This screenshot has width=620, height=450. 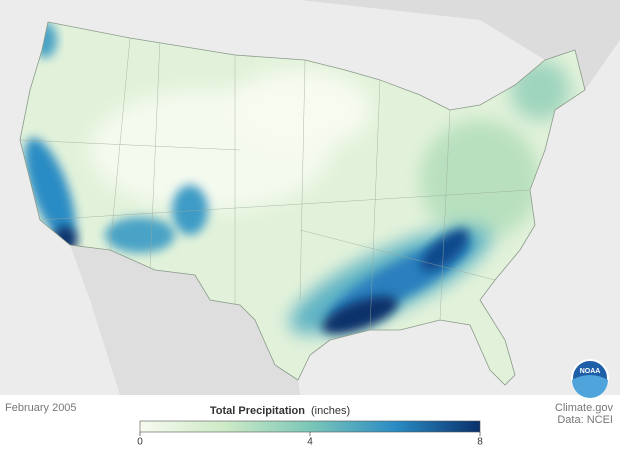 What do you see at coordinates (480, 442) in the screenshot?
I see `legend-tick-label: 8` at bounding box center [480, 442].